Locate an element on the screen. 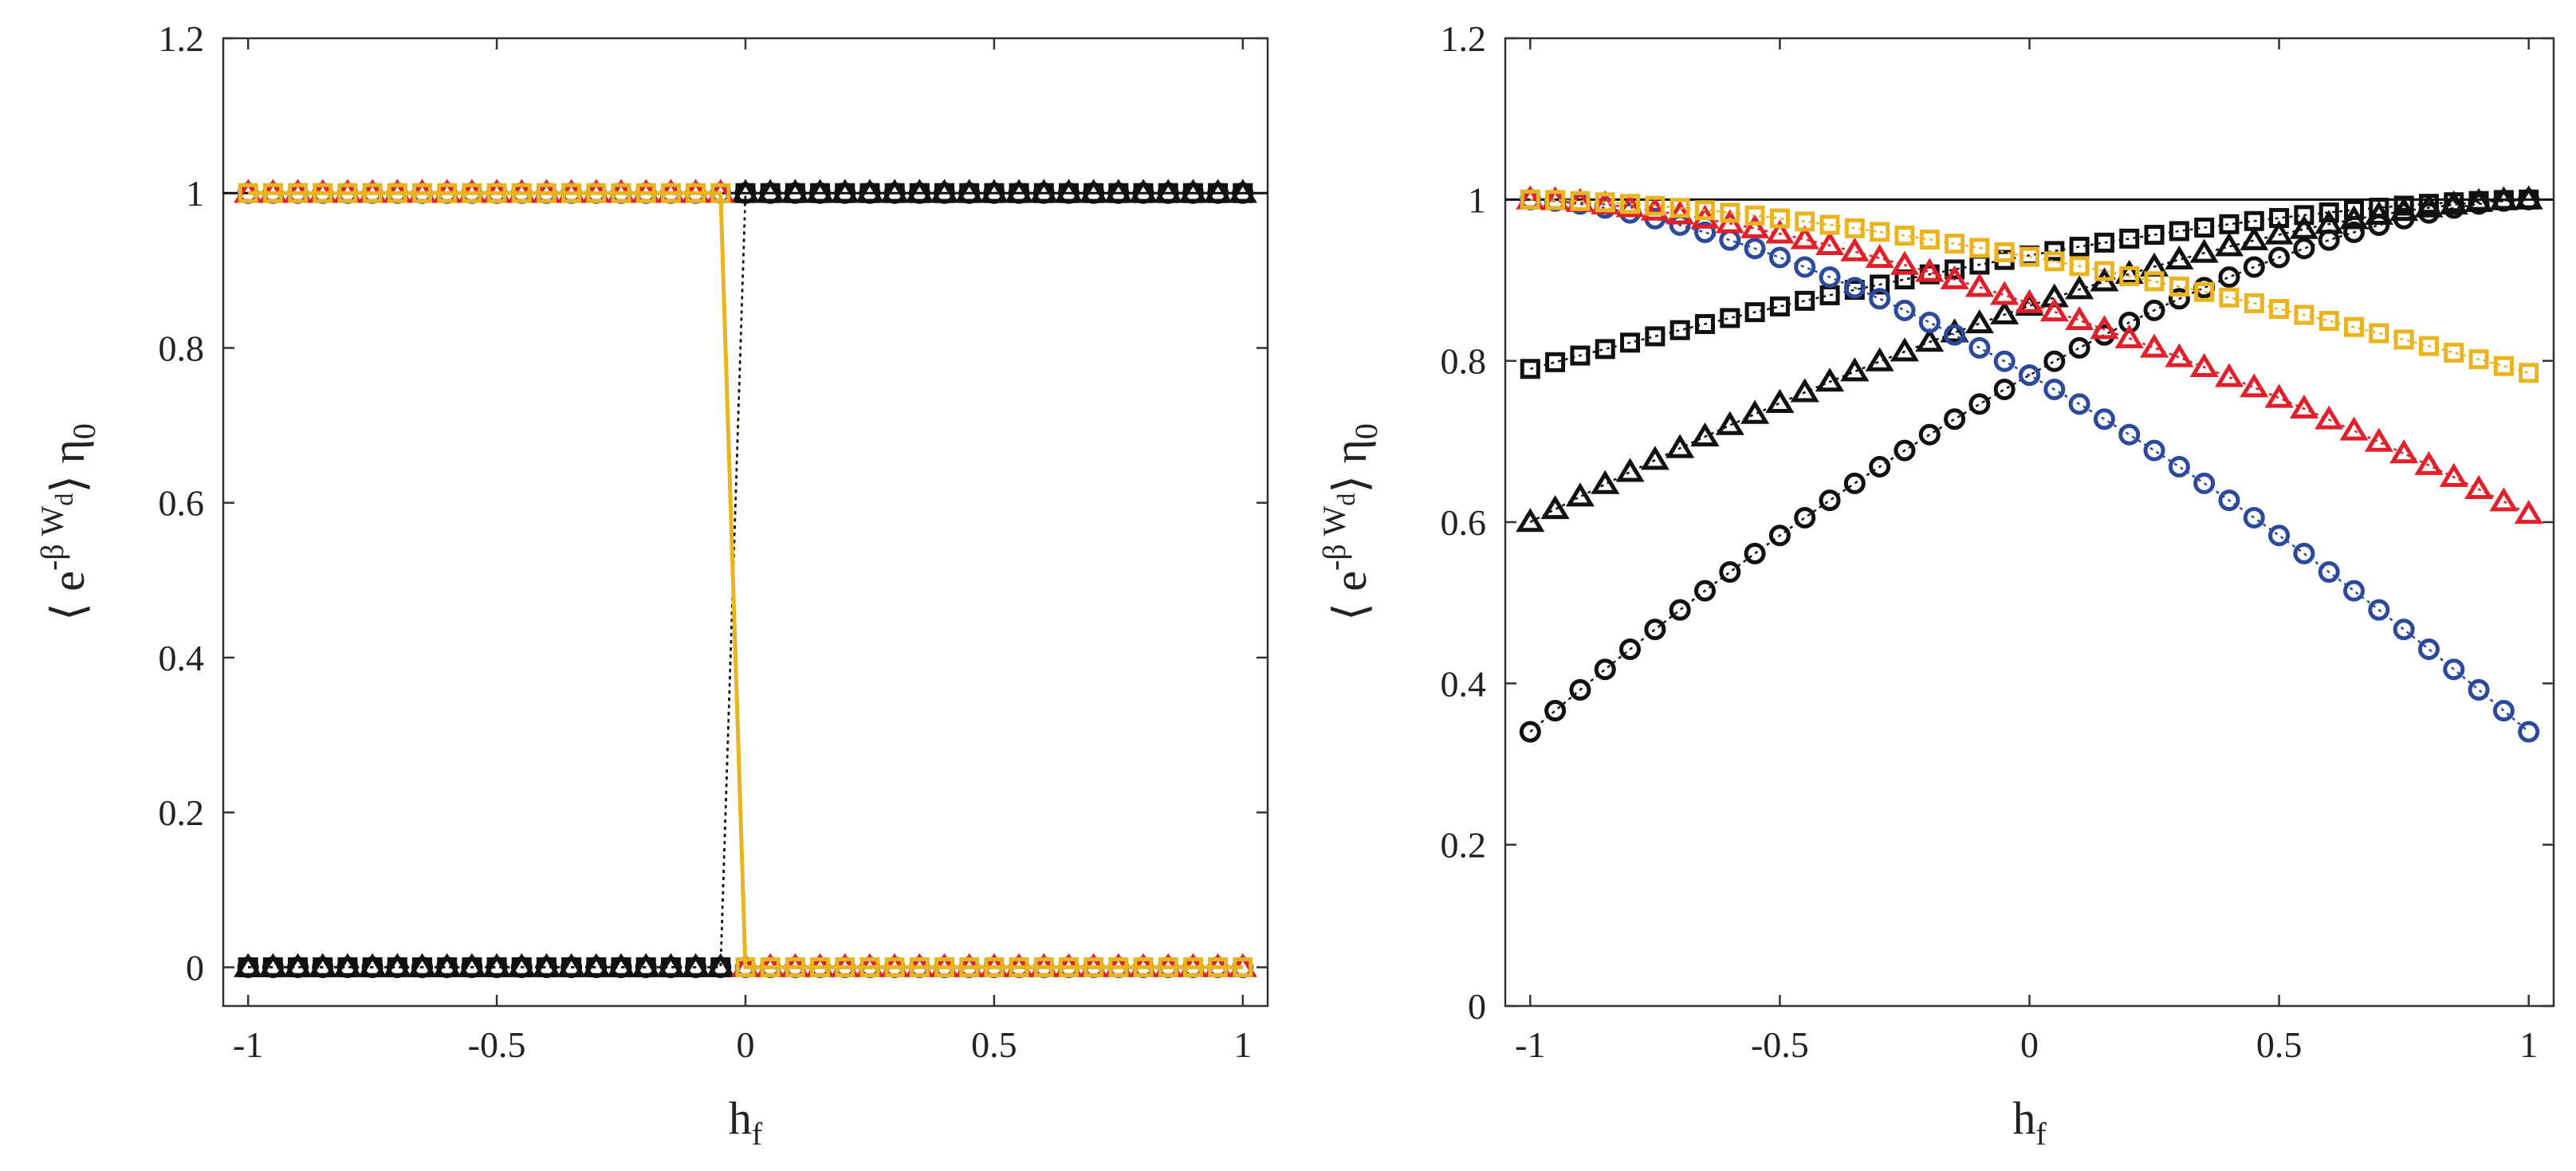  x-tick-label: 1 is located at coordinates (1243, 1044).